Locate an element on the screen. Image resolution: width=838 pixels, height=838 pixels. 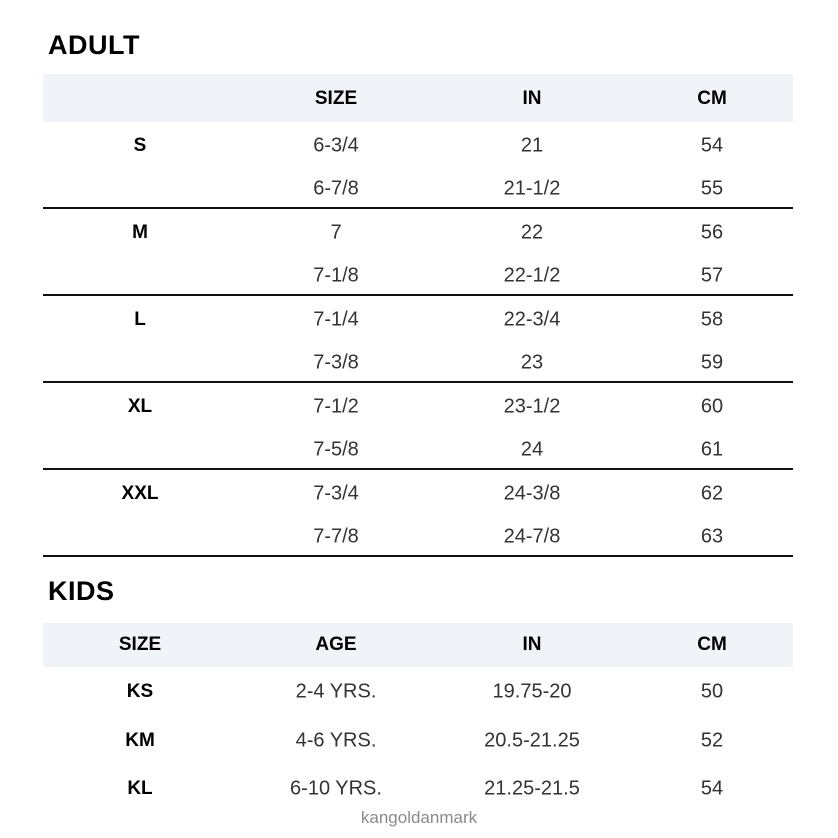
table-cell: 6-7/8 is located at coordinates (336, 188).